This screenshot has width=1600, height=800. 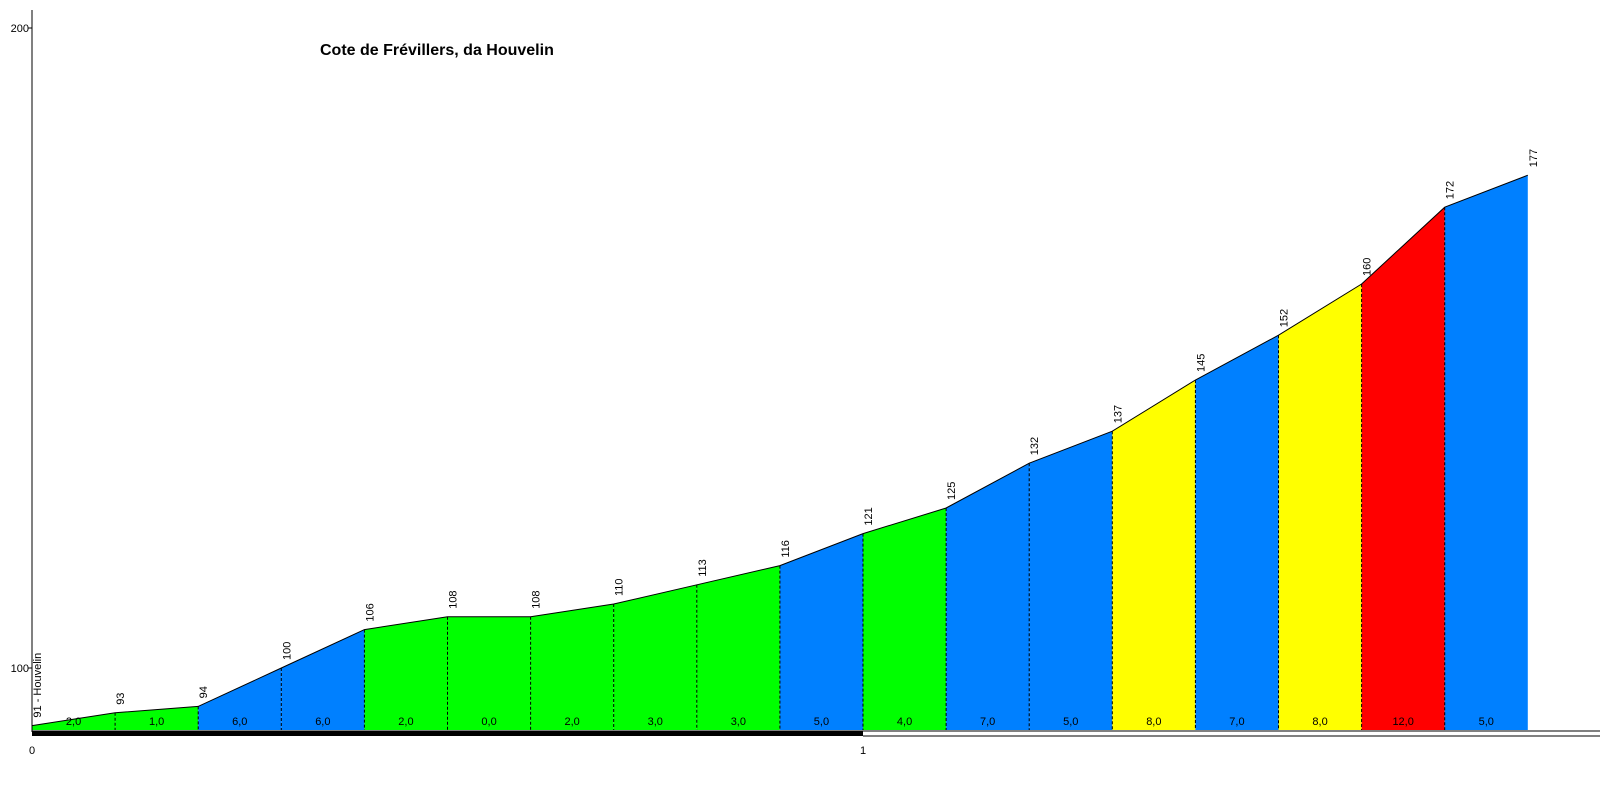 I want to click on altitude-label: 93, so click(x=121, y=699).